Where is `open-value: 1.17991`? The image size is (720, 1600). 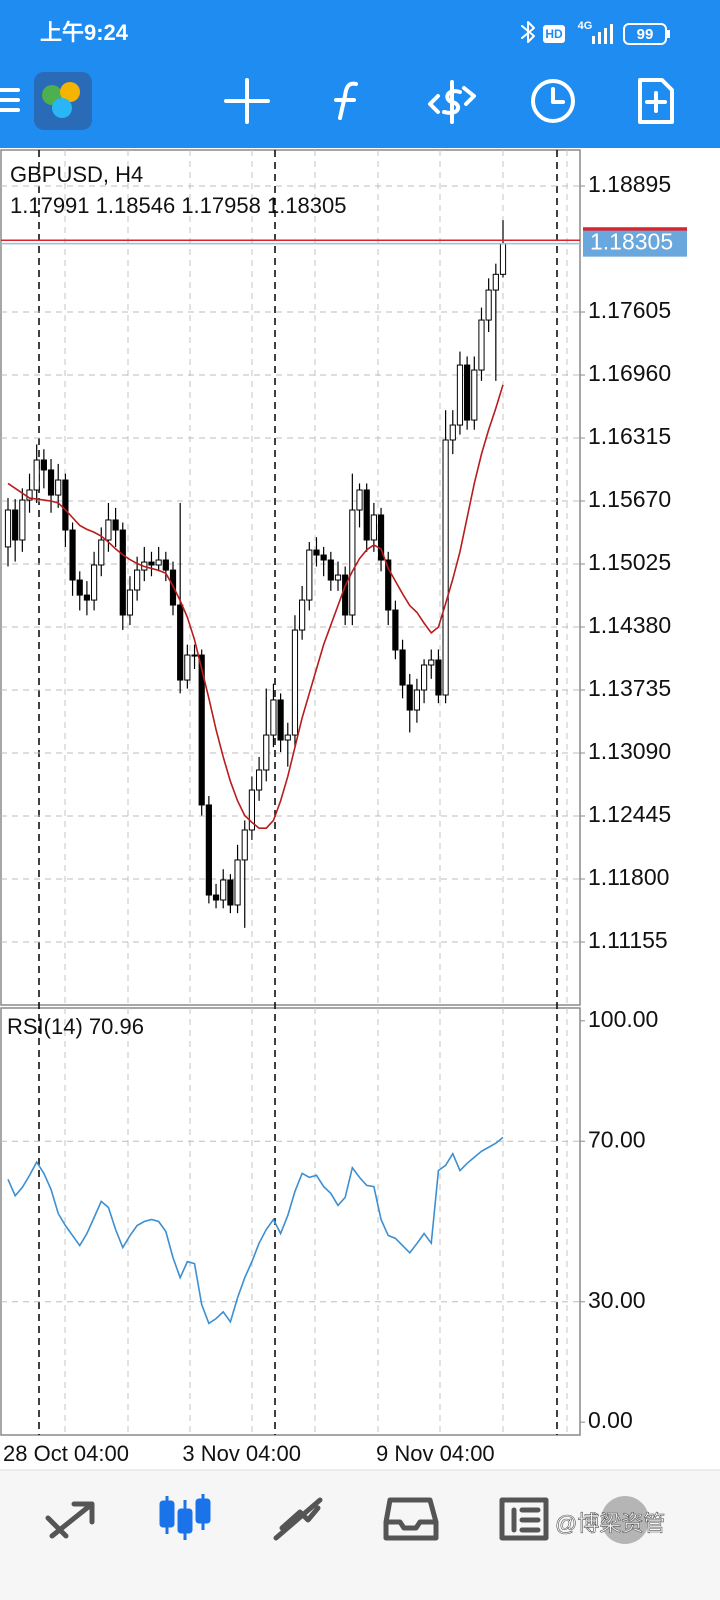 open-value: 1.17991 is located at coordinates (50, 205).